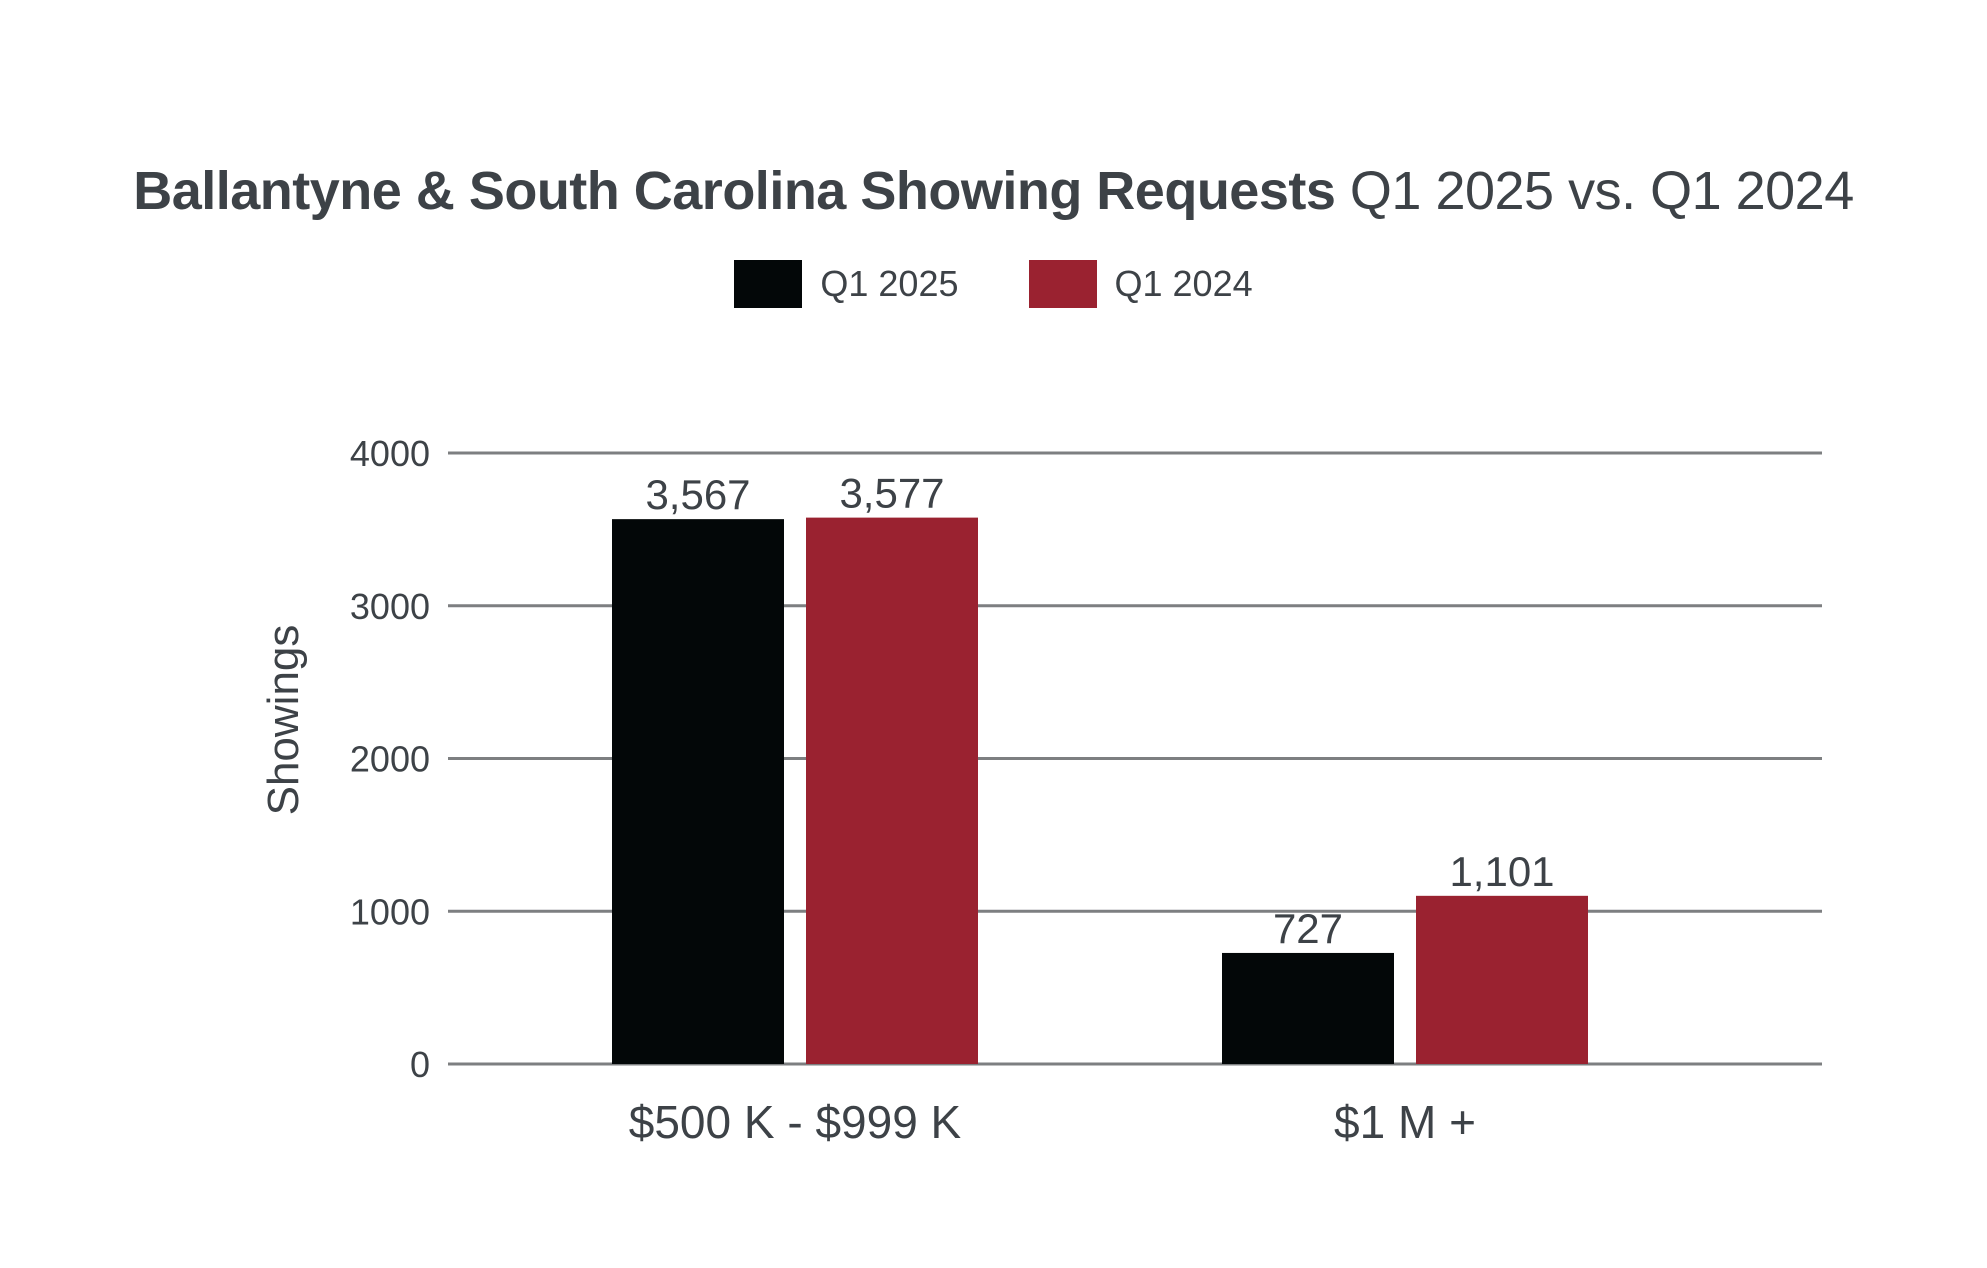 The height and width of the screenshot is (1268, 1987). What do you see at coordinates (1405, 1122) in the screenshot?
I see `x-tick-label: $1 M +` at bounding box center [1405, 1122].